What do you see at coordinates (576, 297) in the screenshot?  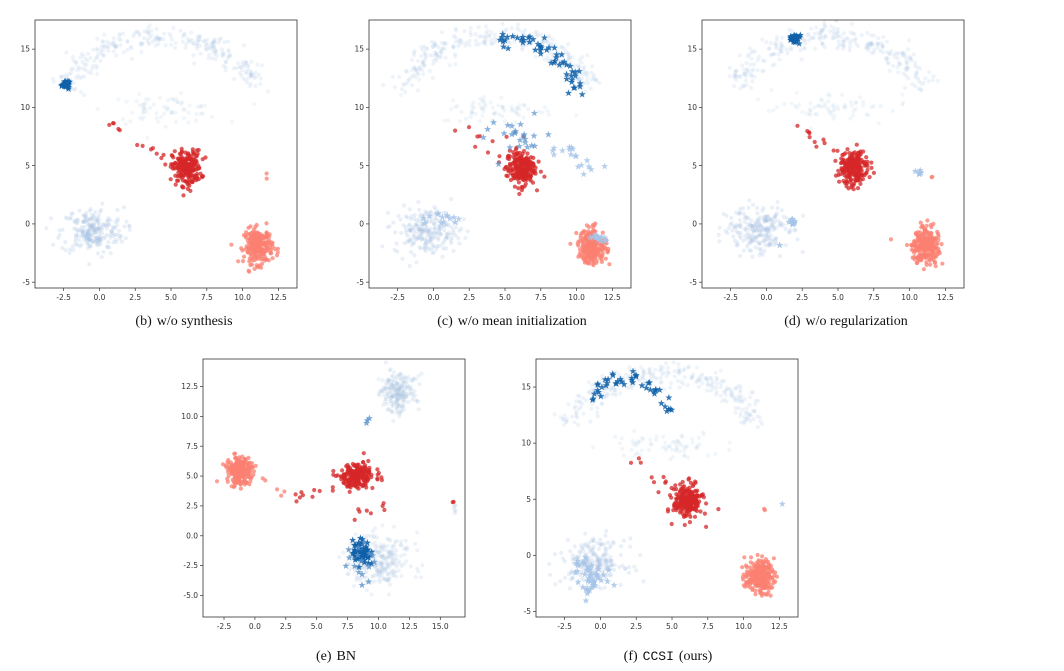 I see `x-tick-label: 10.0` at bounding box center [576, 297].